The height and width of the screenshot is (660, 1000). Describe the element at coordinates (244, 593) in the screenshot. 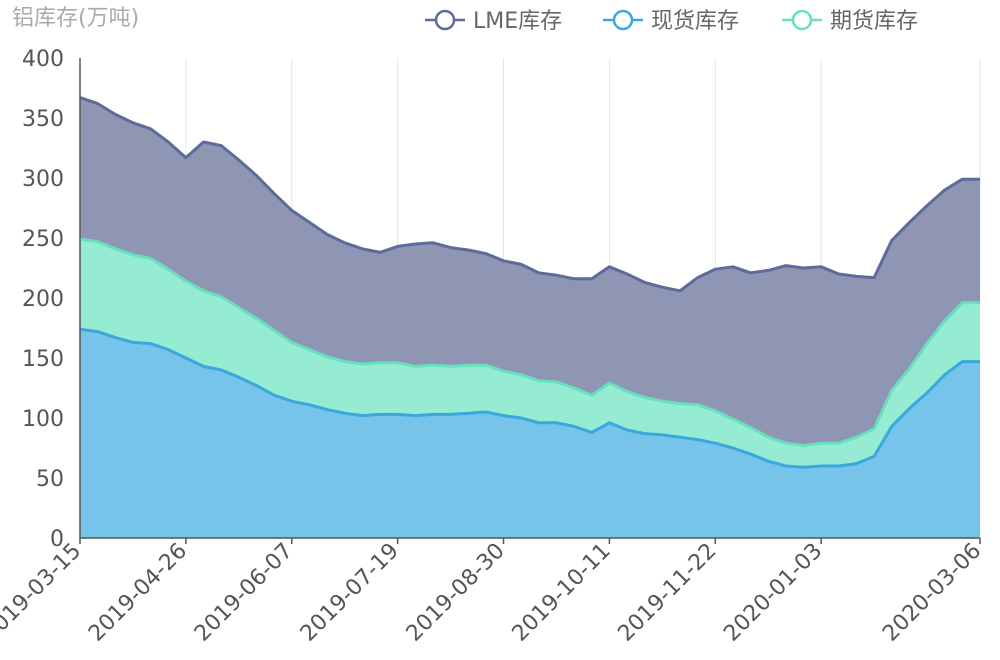

I see `x-tick-label: 2019-06-07` at that location.